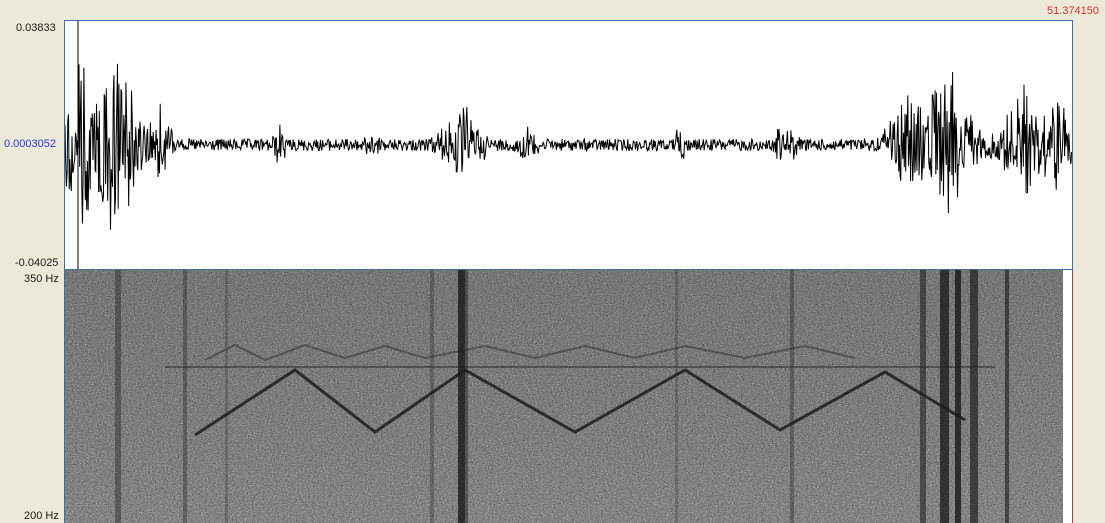  Describe the element at coordinates (36, 28) in the screenshot. I see `waveform-y-max-label: 0.03833` at that location.